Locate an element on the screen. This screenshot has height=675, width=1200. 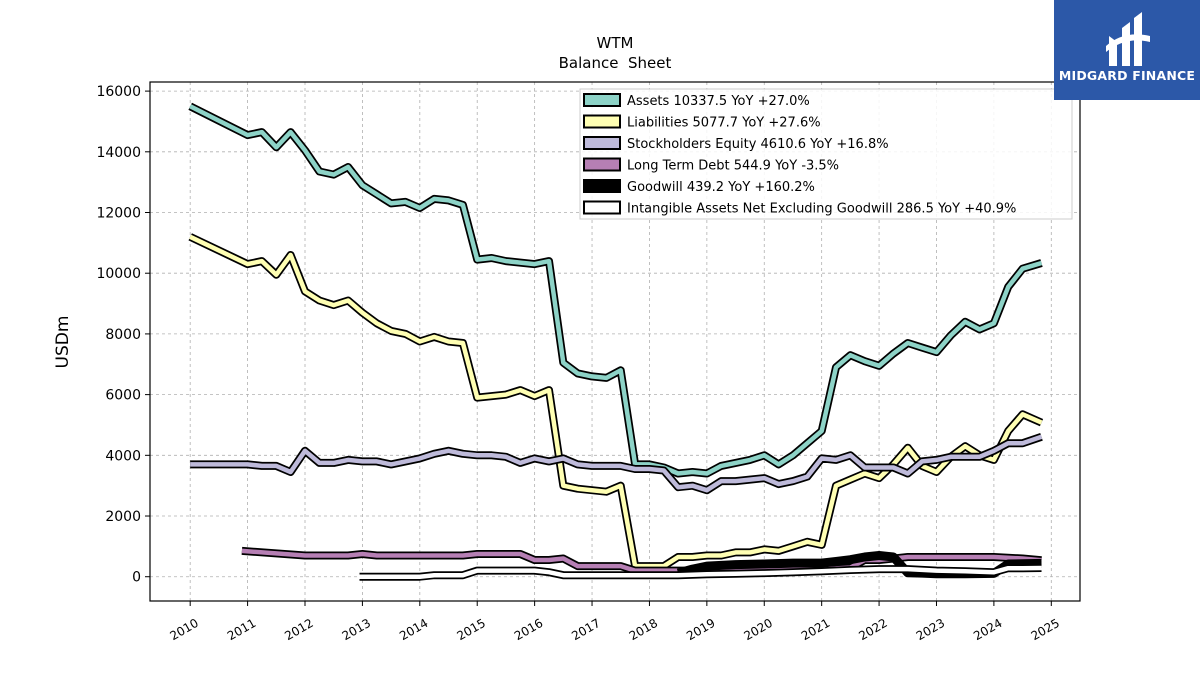
x-tick-label: 2021 is located at coordinates (815, 629).